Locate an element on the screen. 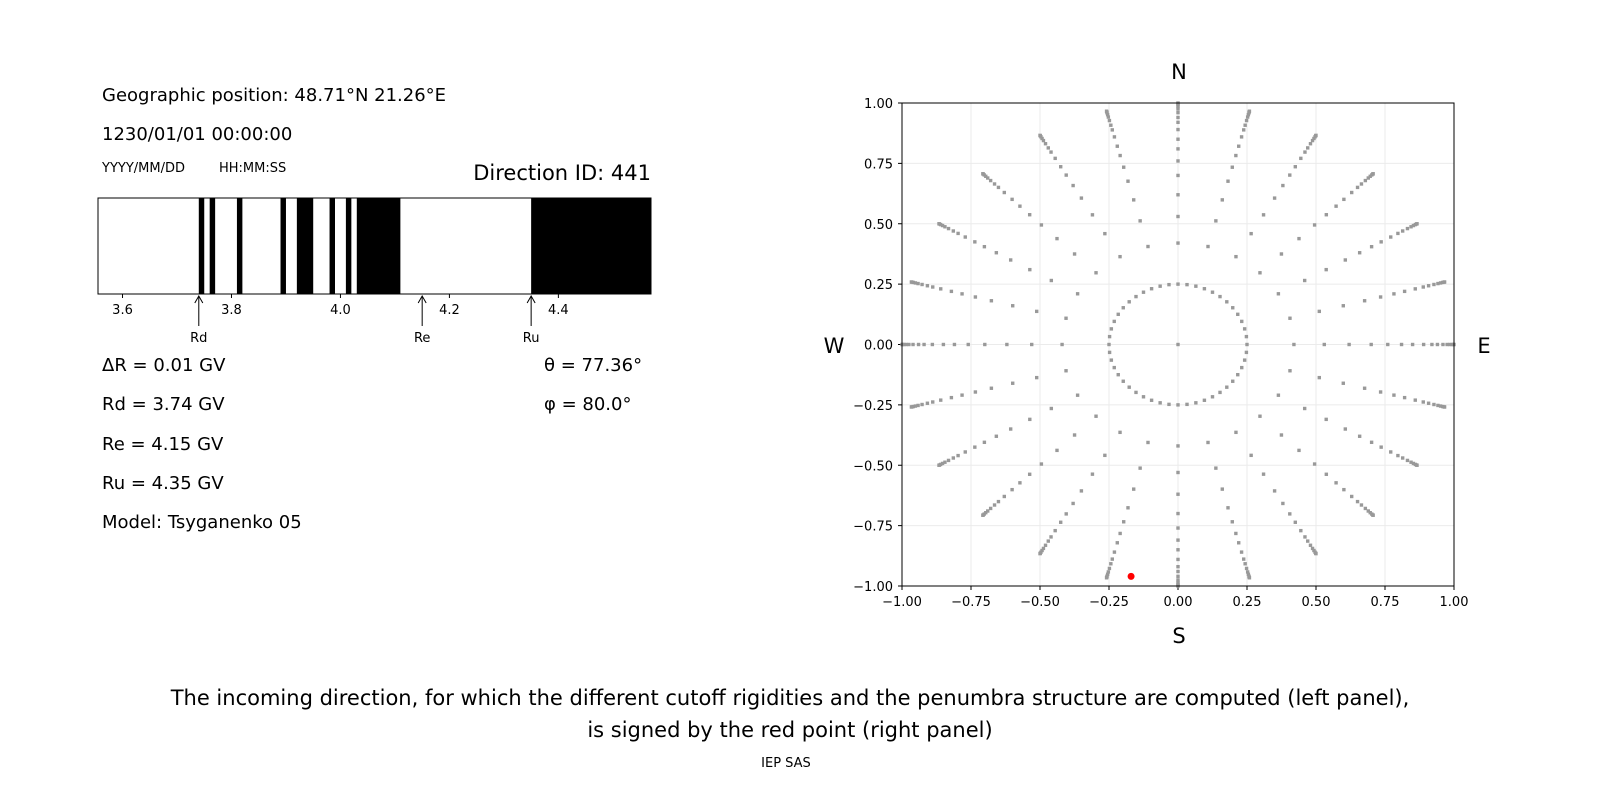  compass-north: N is located at coordinates (1179, 72).